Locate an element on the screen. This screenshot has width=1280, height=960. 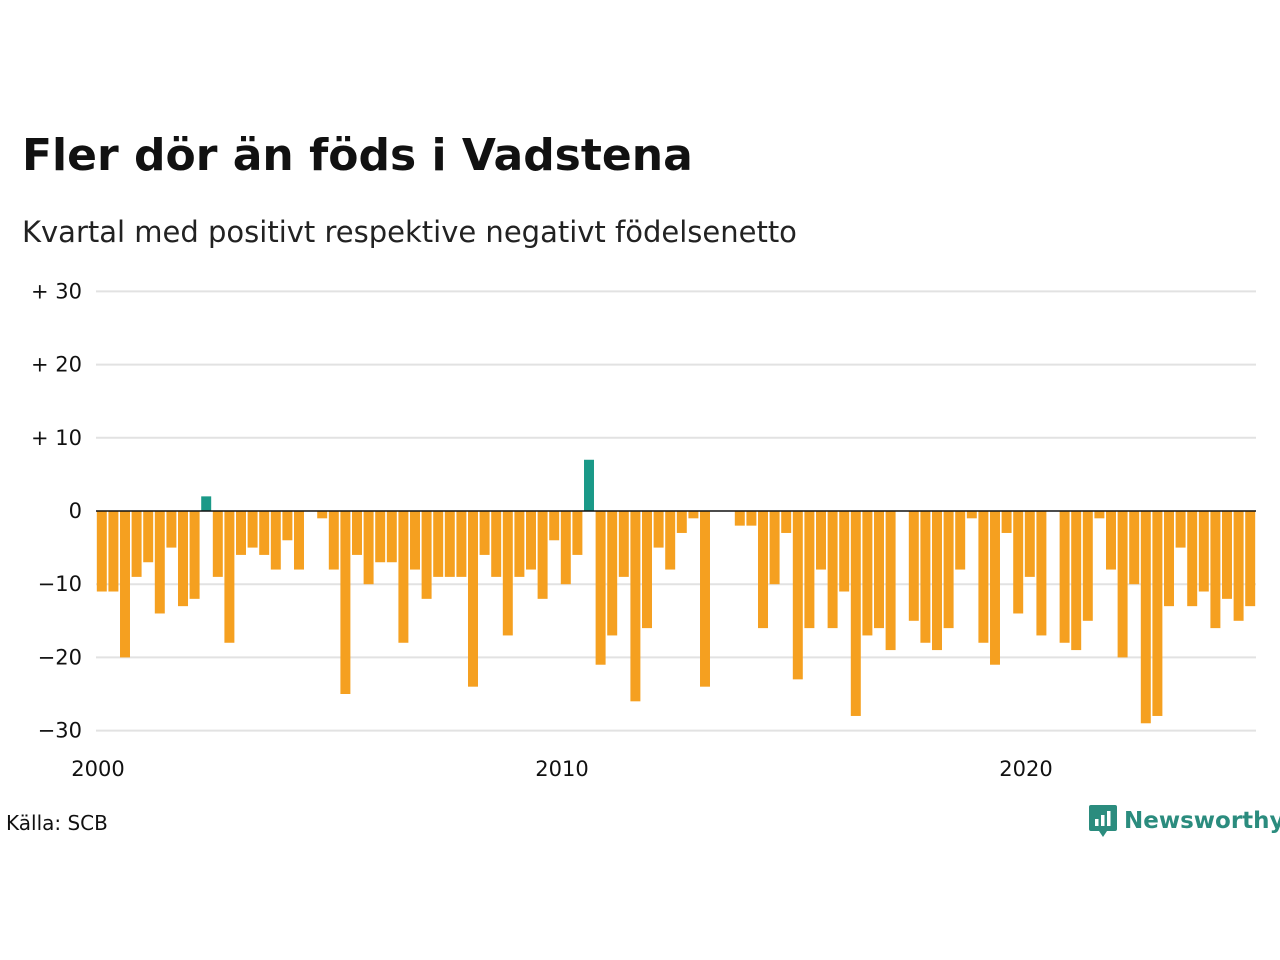
x-tick-label: 2020 is located at coordinates (1025, 769).